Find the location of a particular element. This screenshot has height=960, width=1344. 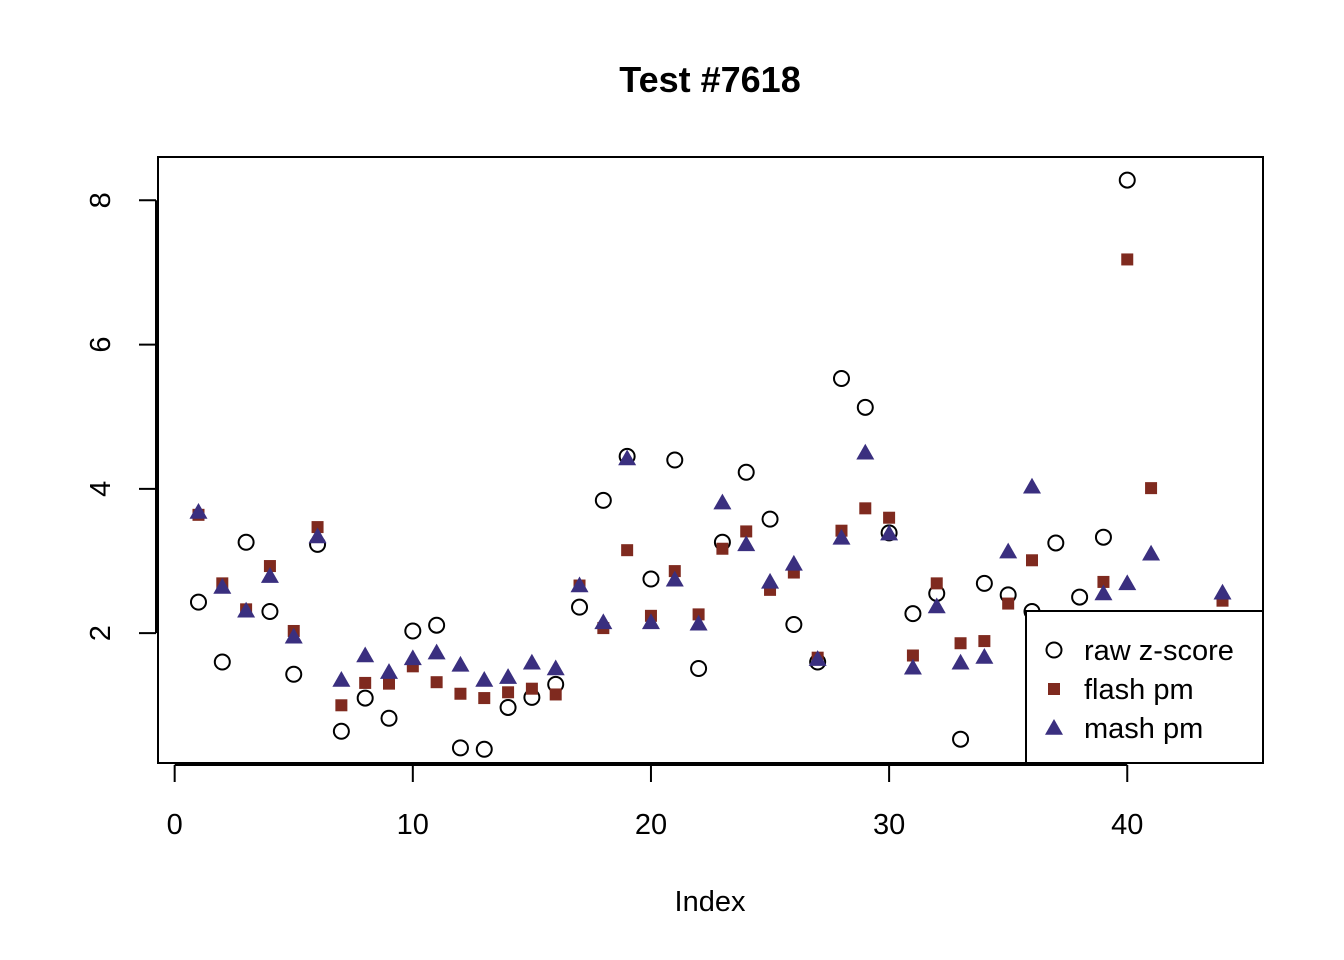

y-tick-label: 2 is located at coordinates (101, 633).